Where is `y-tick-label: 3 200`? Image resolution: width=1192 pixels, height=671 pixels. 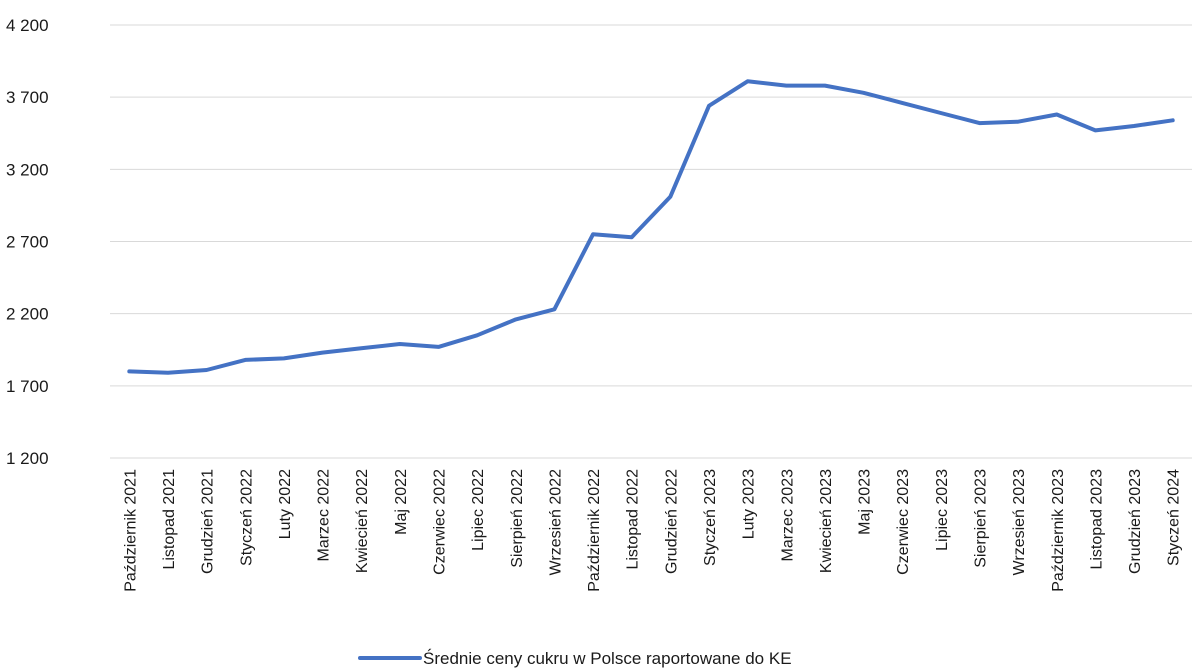
y-tick-label: 3 200 is located at coordinates (27, 169).